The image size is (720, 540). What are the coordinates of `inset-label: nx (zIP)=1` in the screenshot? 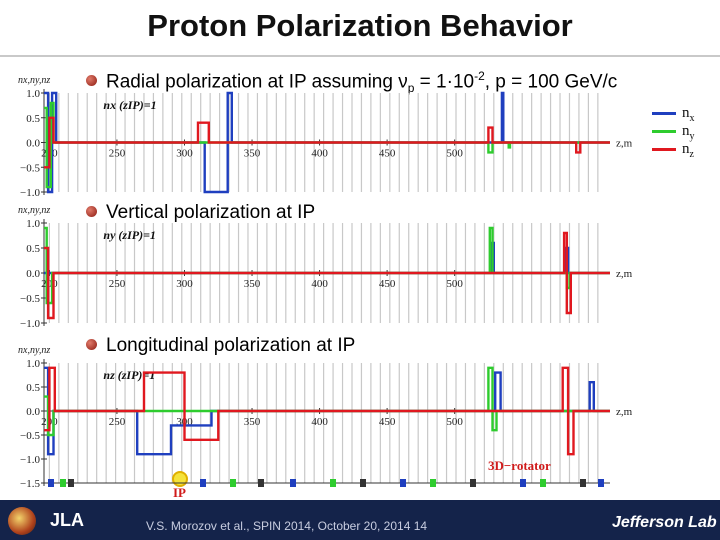 It's located at (129, 105).